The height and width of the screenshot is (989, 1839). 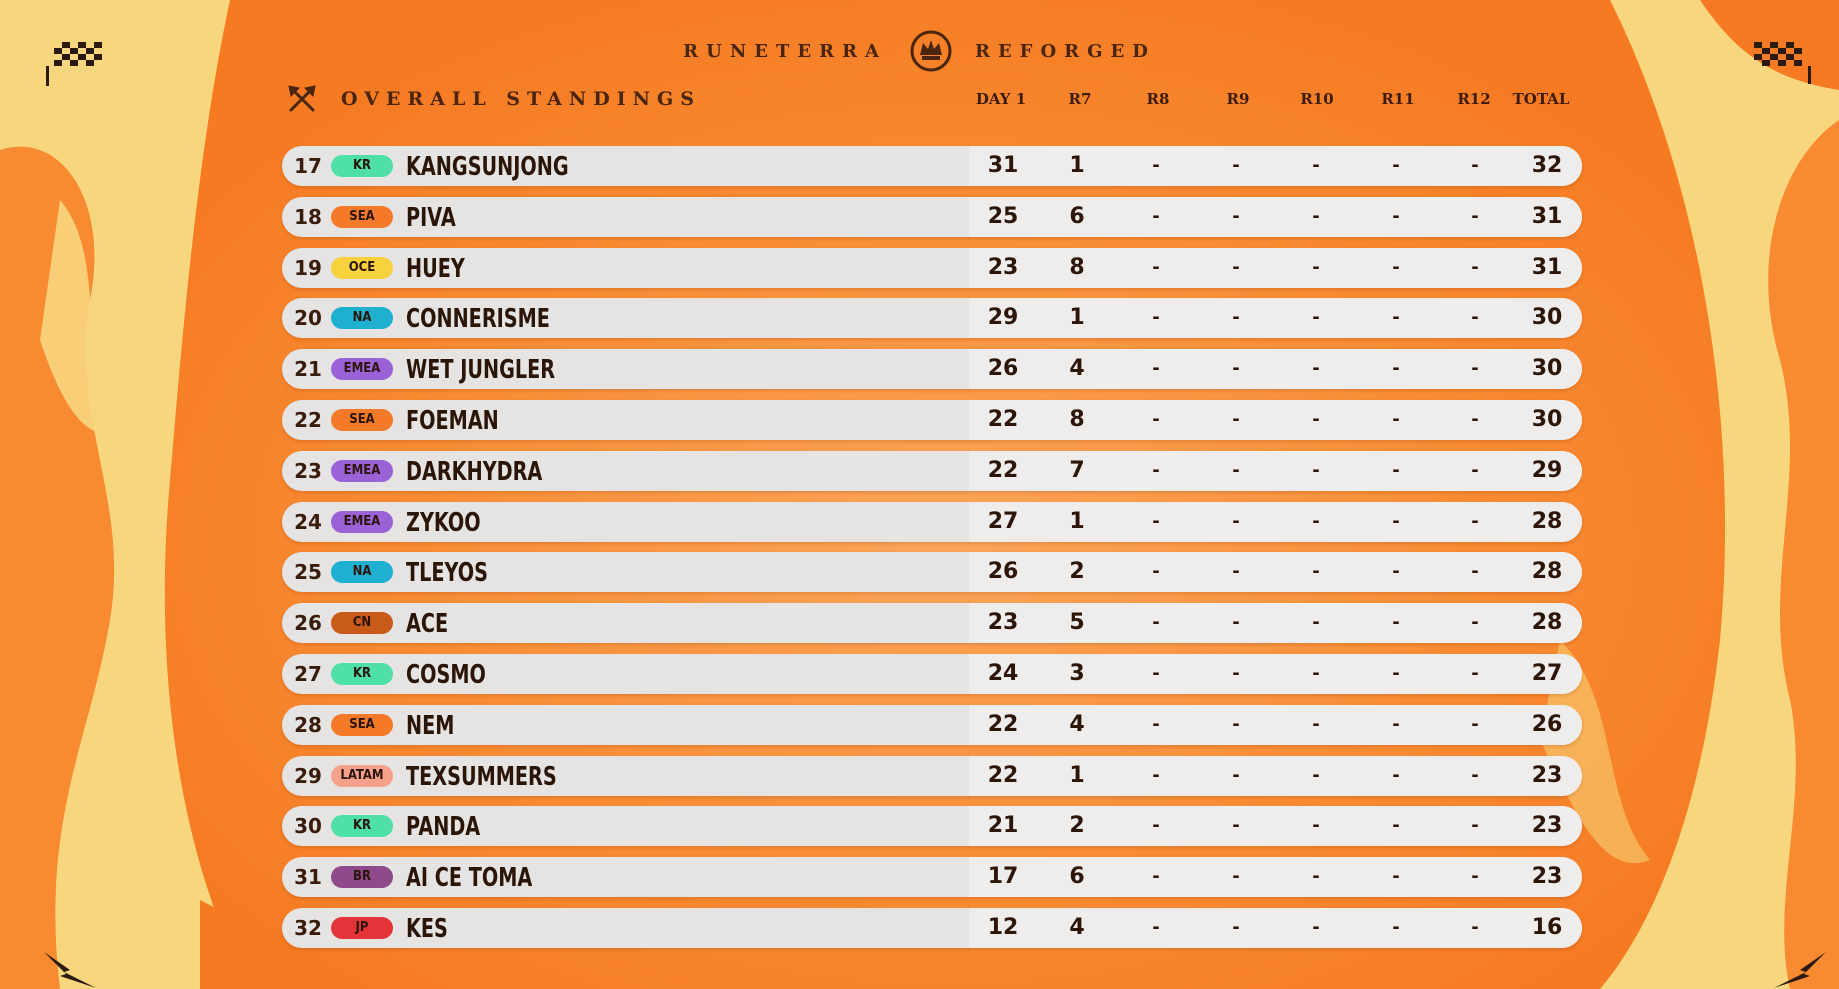 What do you see at coordinates (308, 267) in the screenshot?
I see `rank-number: 19` at bounding box center [308, 267].